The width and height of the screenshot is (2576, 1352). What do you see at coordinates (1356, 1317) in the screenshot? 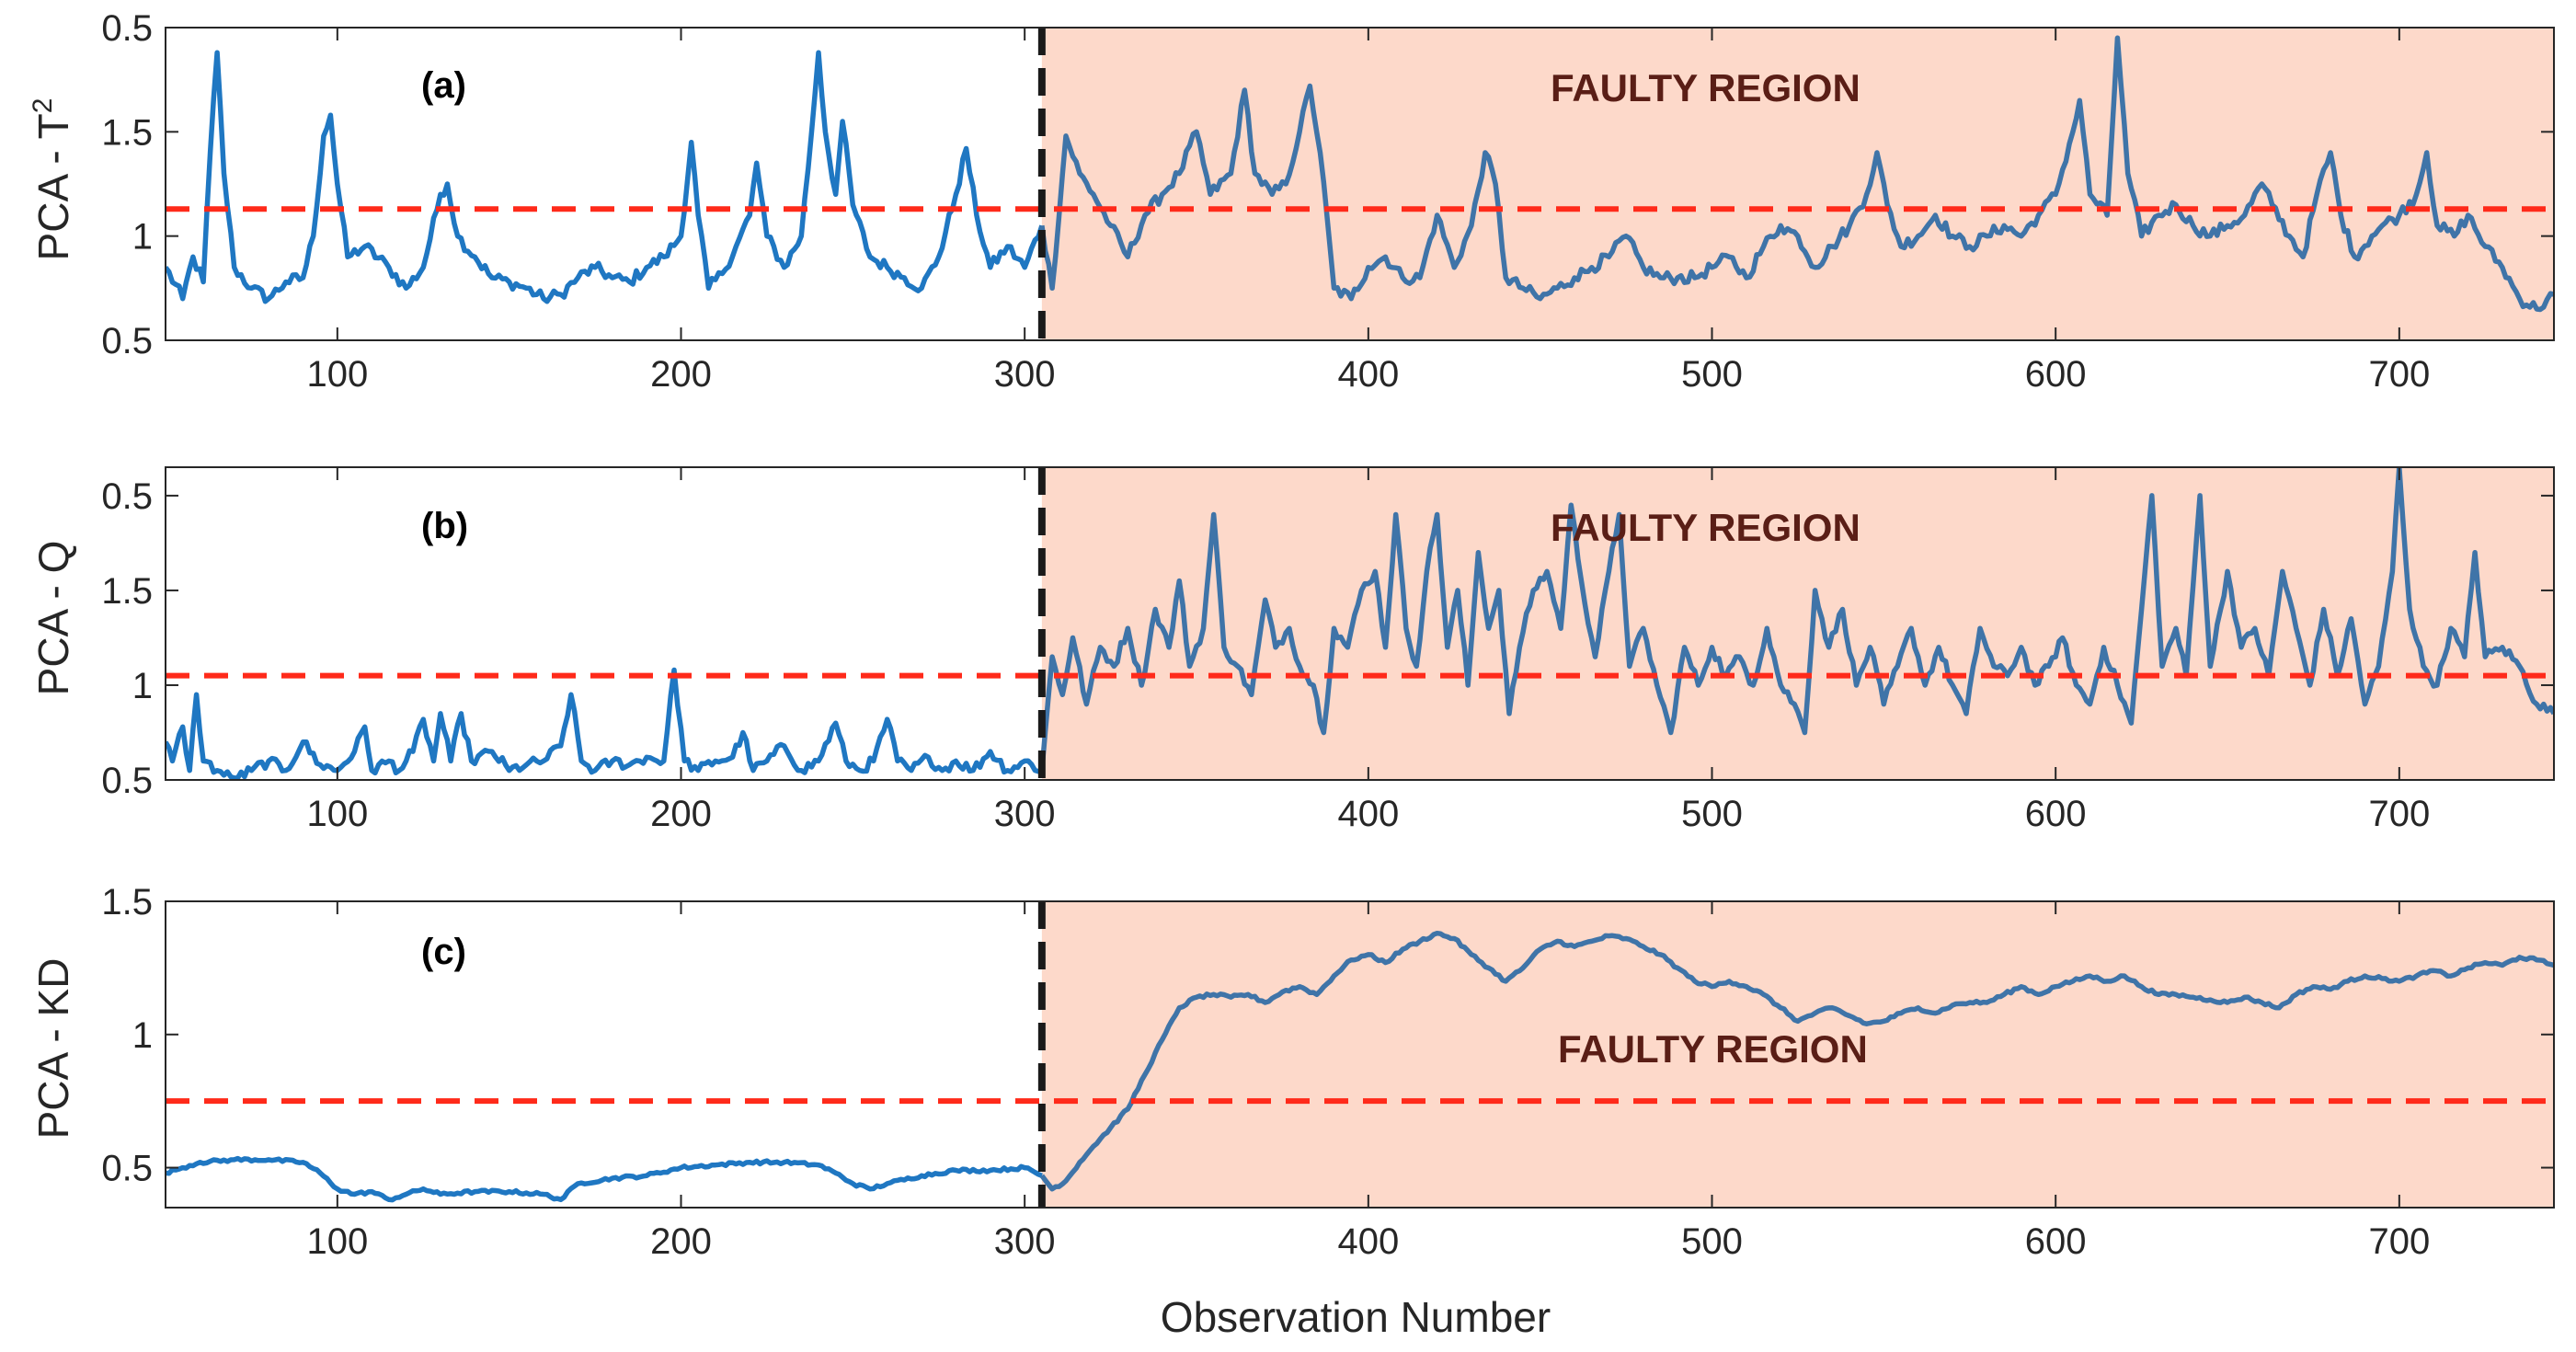
I see `x-axis-label: Observation Number` at bounding box center [1356, 1317].